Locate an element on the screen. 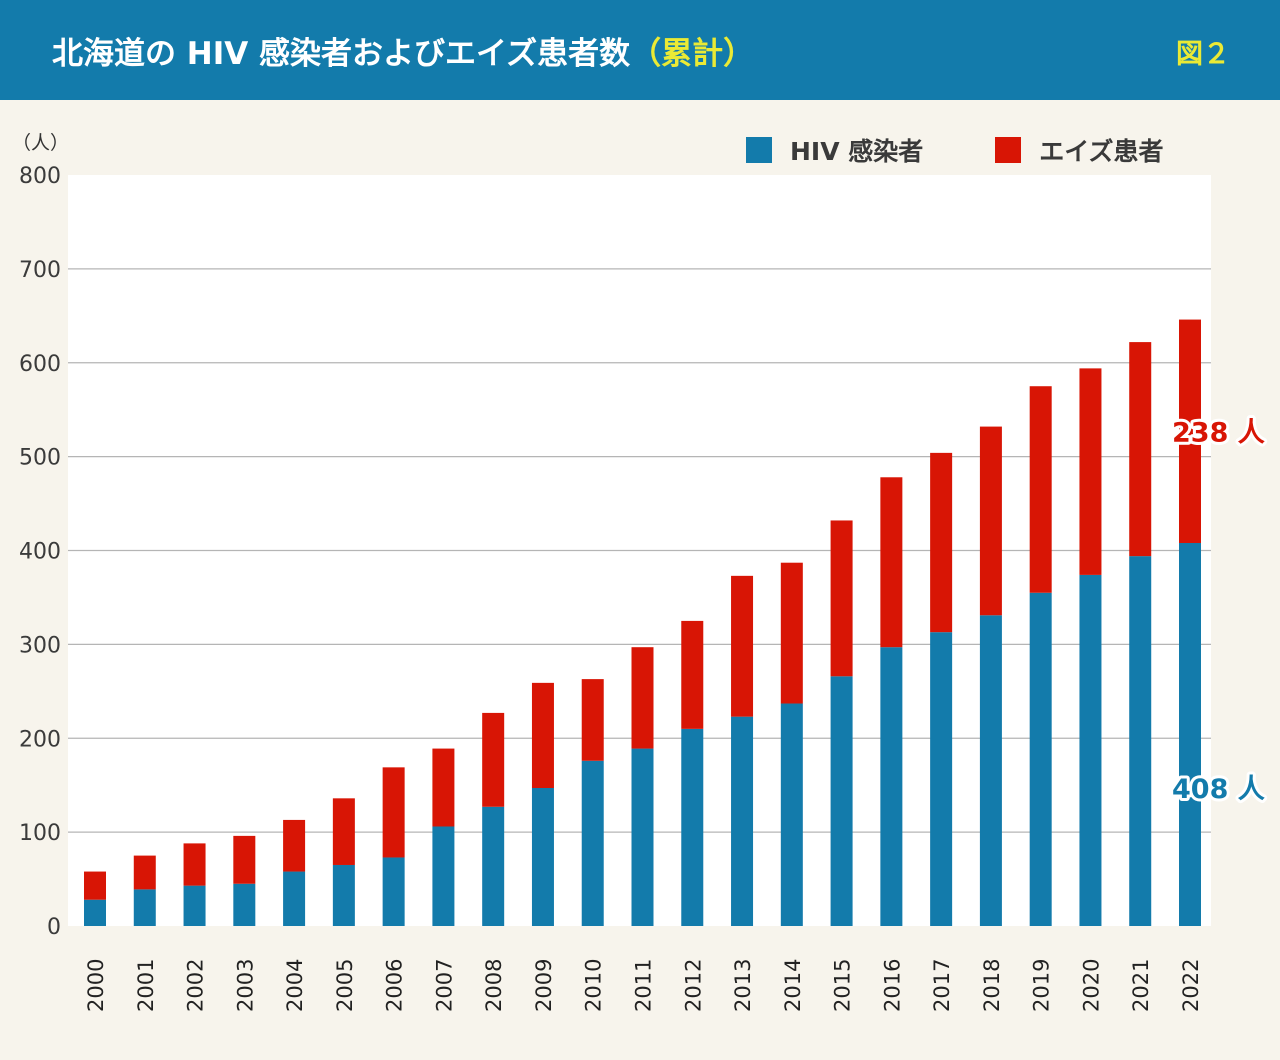 This screenshot has width=1280, height=1060. bar-aids-2006 is located at coordinates (393, 812).